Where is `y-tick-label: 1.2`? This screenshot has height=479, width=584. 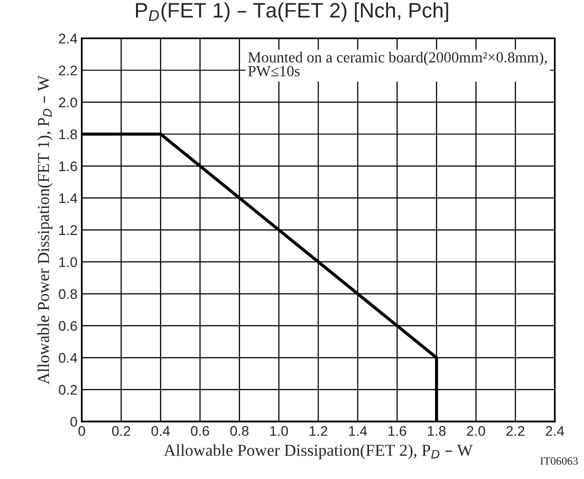 y-tick-label: 1.2 is located at coordinates (68, 230).